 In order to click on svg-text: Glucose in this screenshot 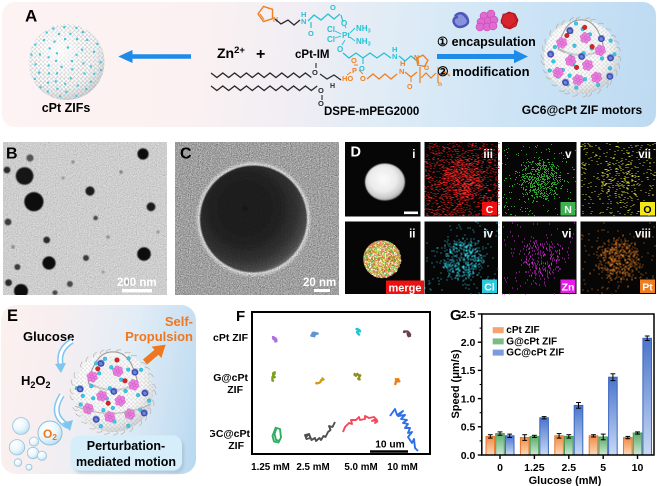, I will do `click(48, 336)`.